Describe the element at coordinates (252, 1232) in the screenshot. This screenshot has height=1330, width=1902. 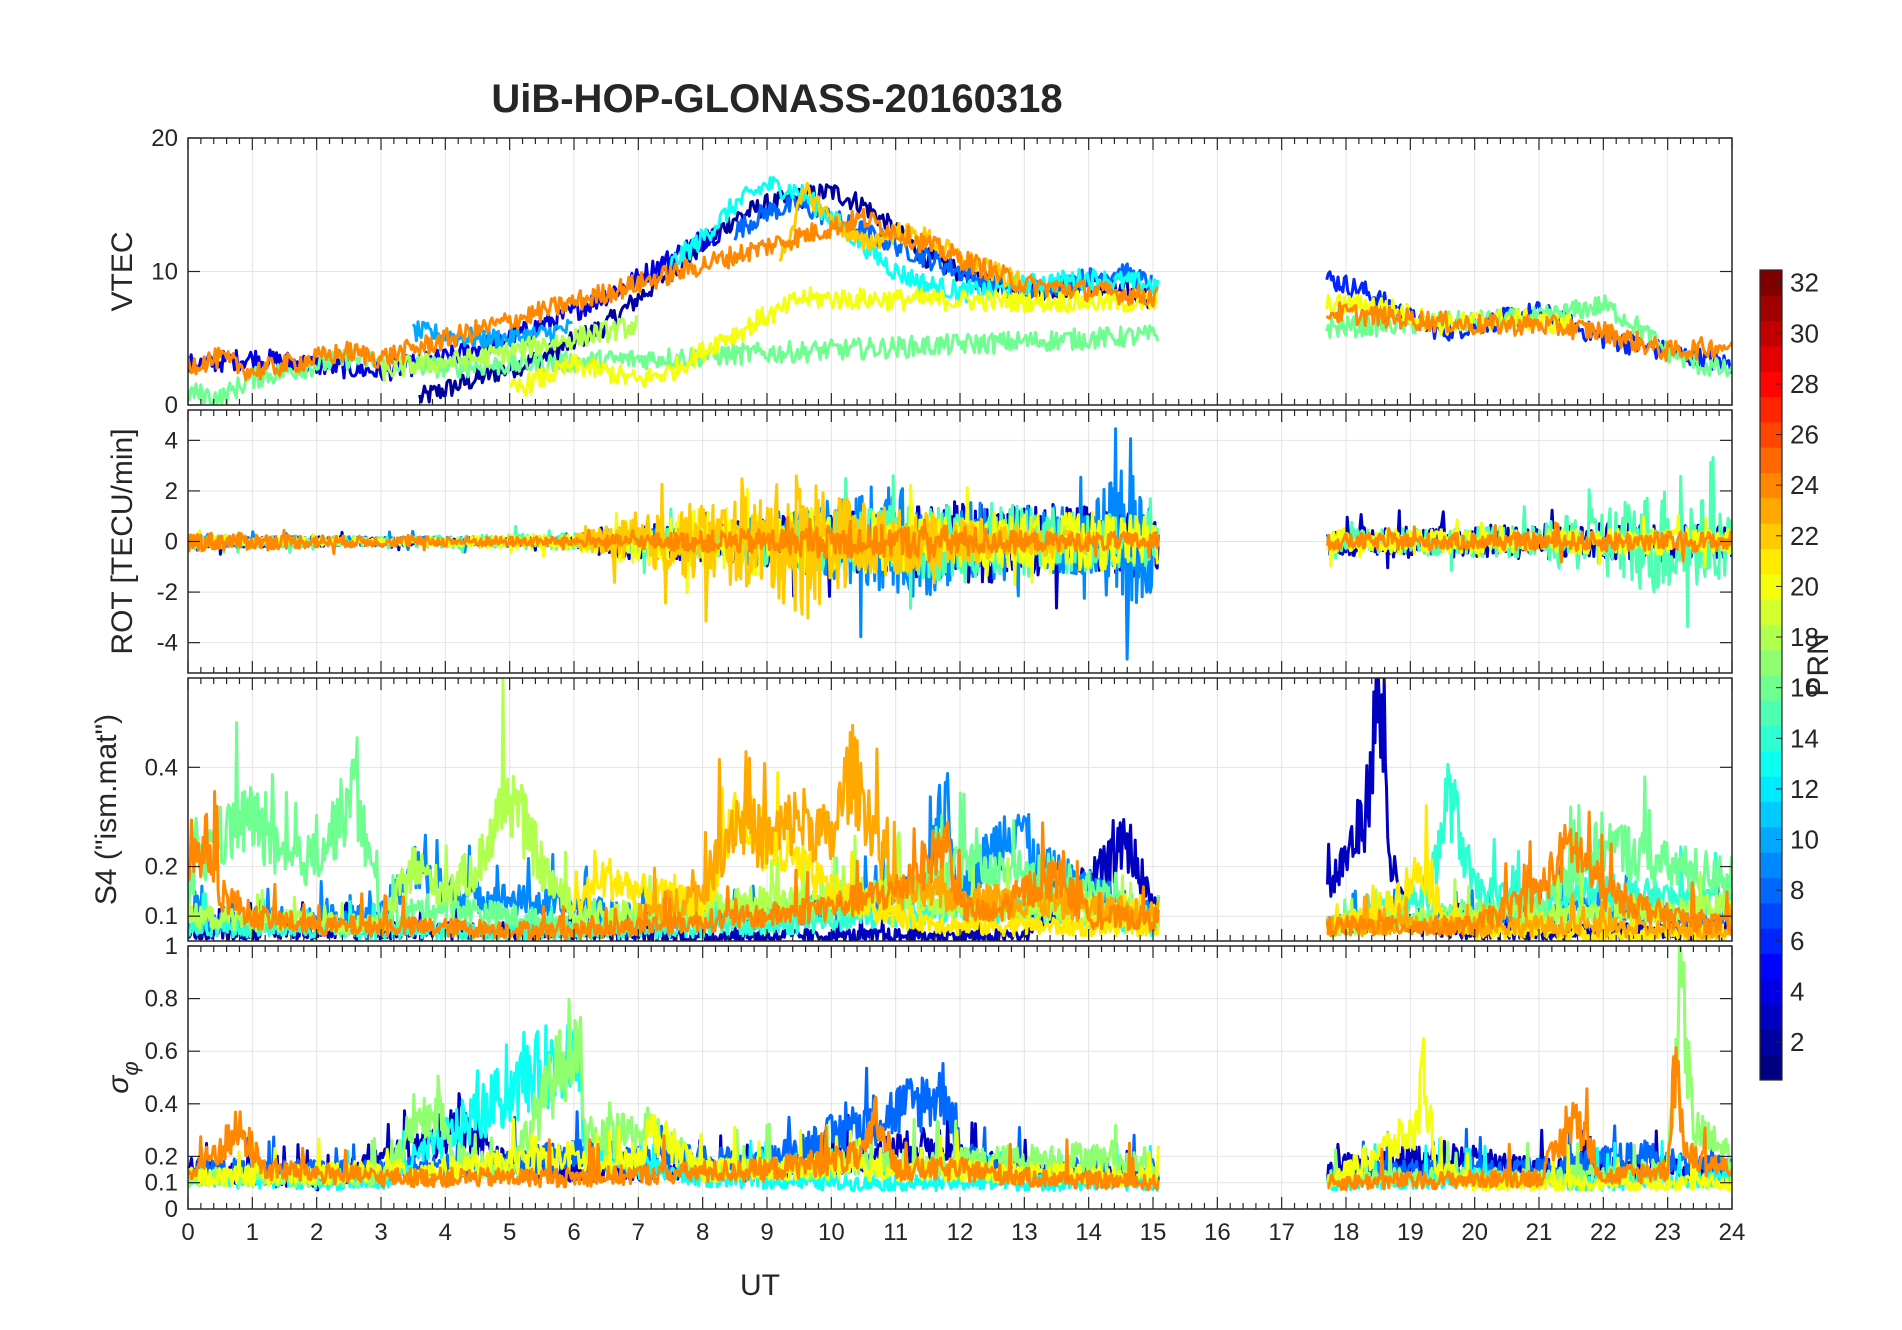
I see `x-tick-label: 1` at that location.